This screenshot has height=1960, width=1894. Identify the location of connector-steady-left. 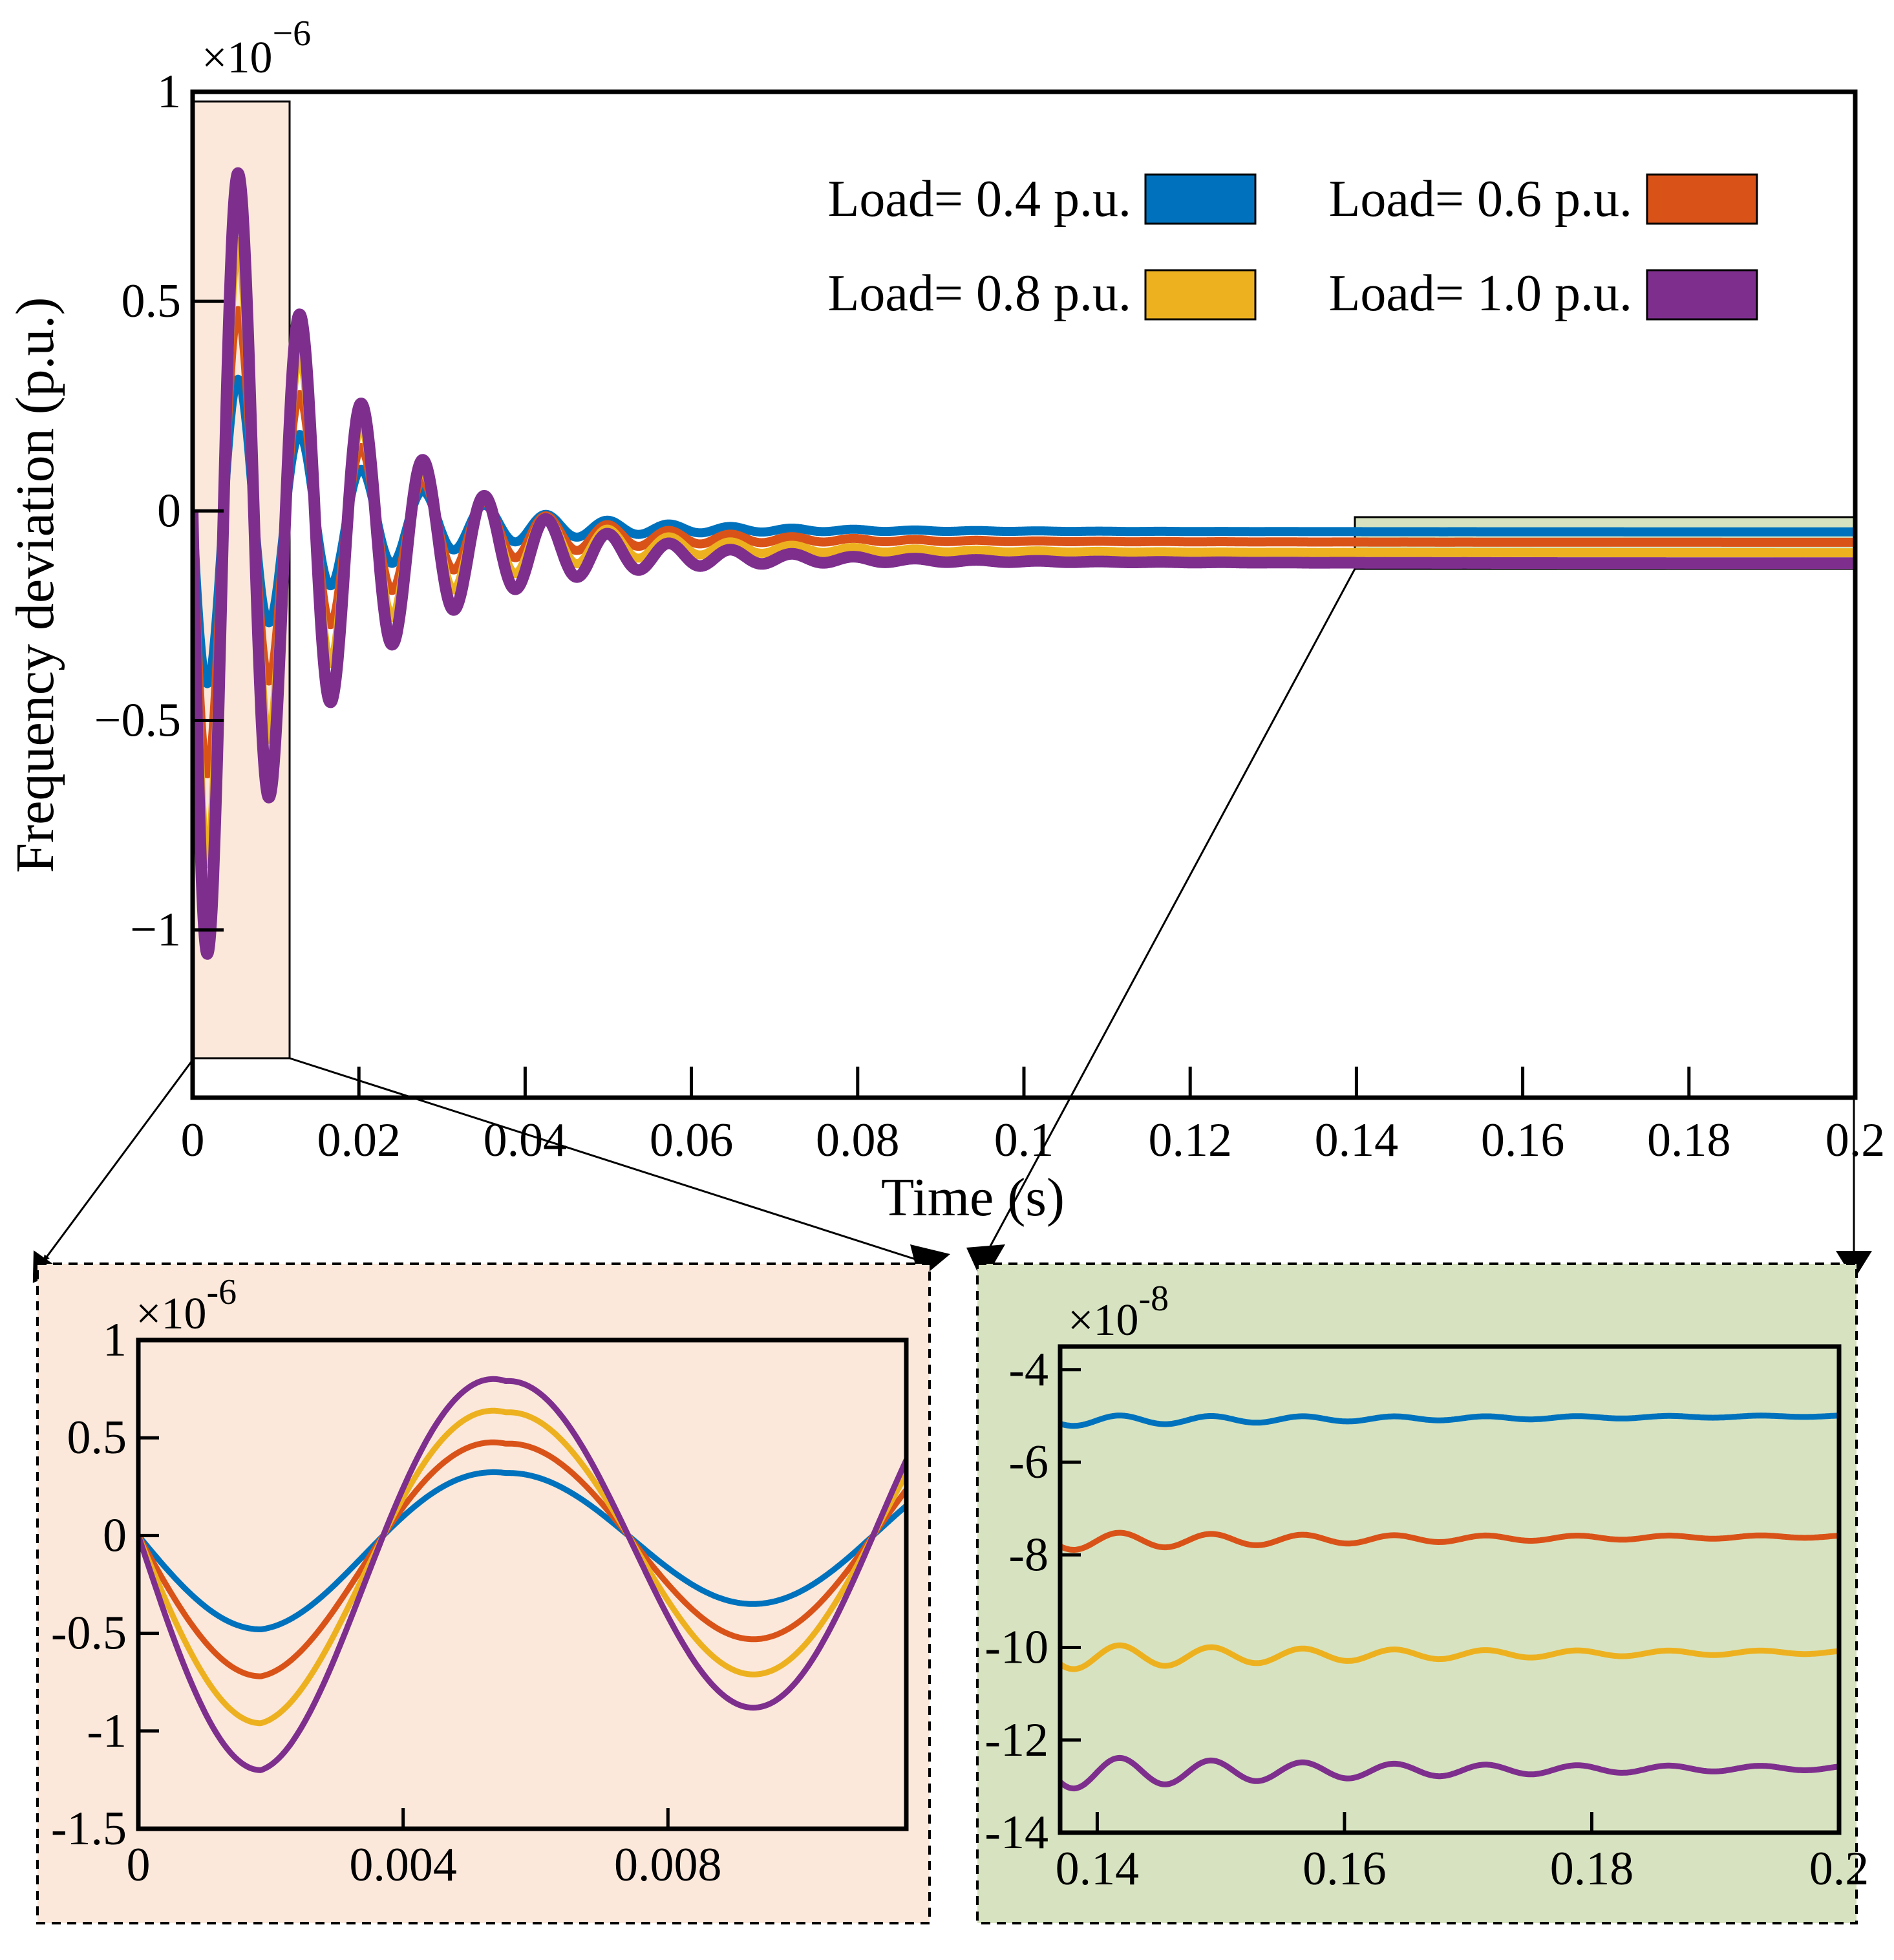
(1168, 915).